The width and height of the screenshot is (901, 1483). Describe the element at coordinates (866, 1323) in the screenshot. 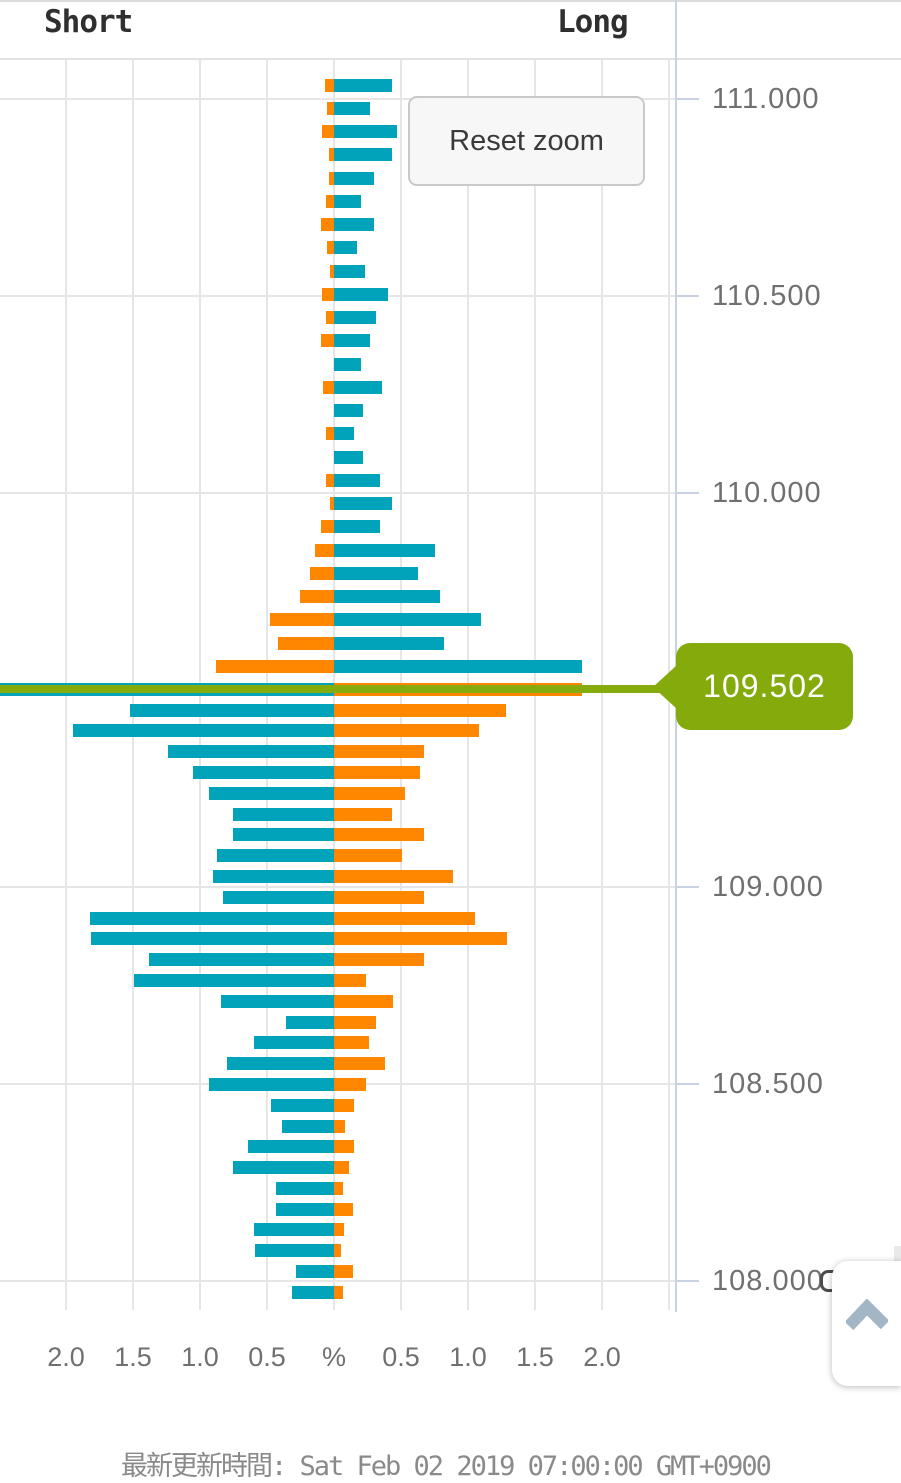

I see `scroll-to-top-button` at that location.